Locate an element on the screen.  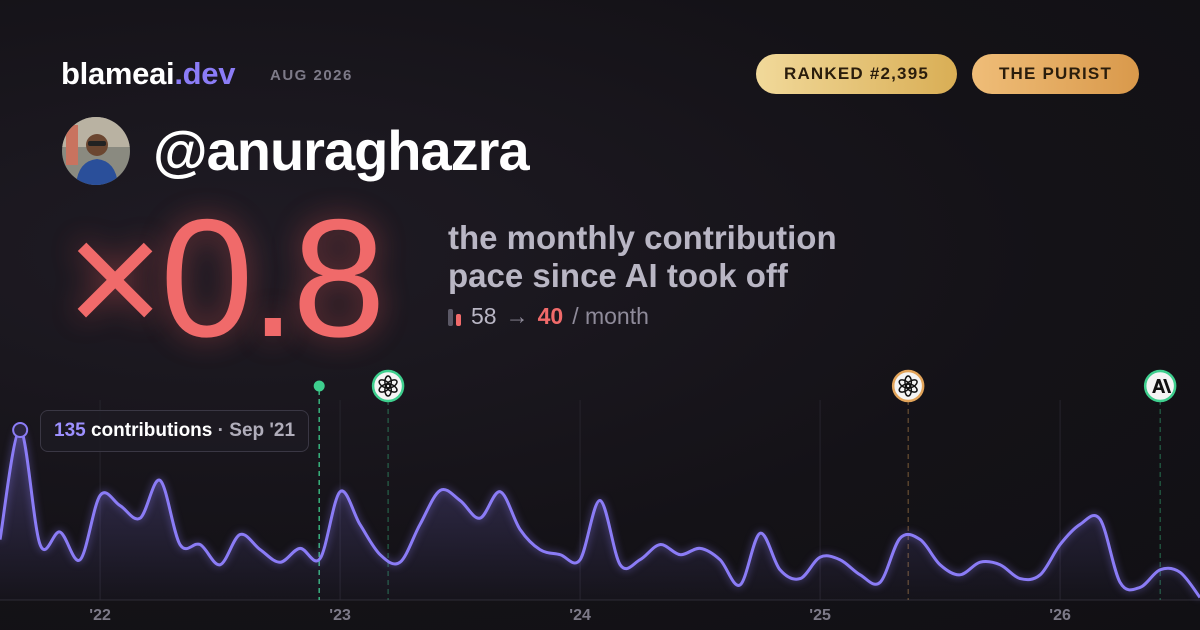
event-dot is located at coordinates (319, 386).